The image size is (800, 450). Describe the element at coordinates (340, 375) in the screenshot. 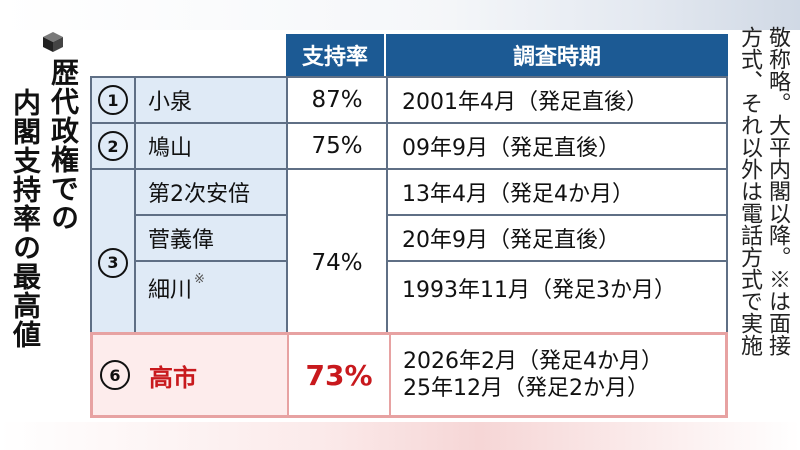

I see `highlight-rate: 73%` at that location.